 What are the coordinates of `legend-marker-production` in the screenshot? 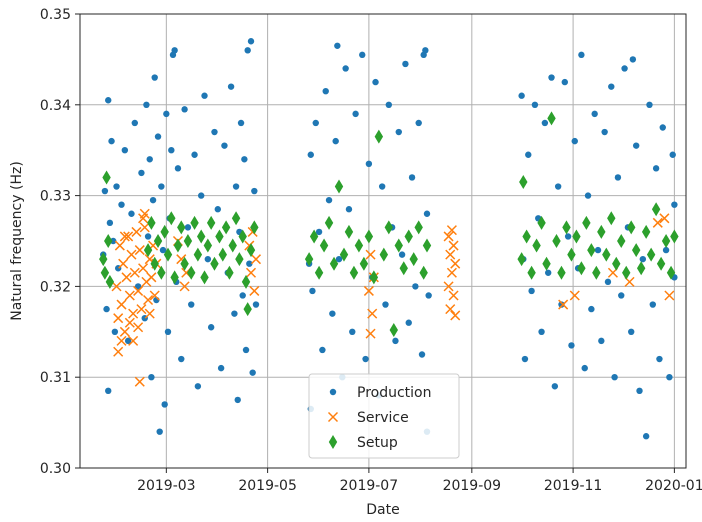 It's located at (333, 392).